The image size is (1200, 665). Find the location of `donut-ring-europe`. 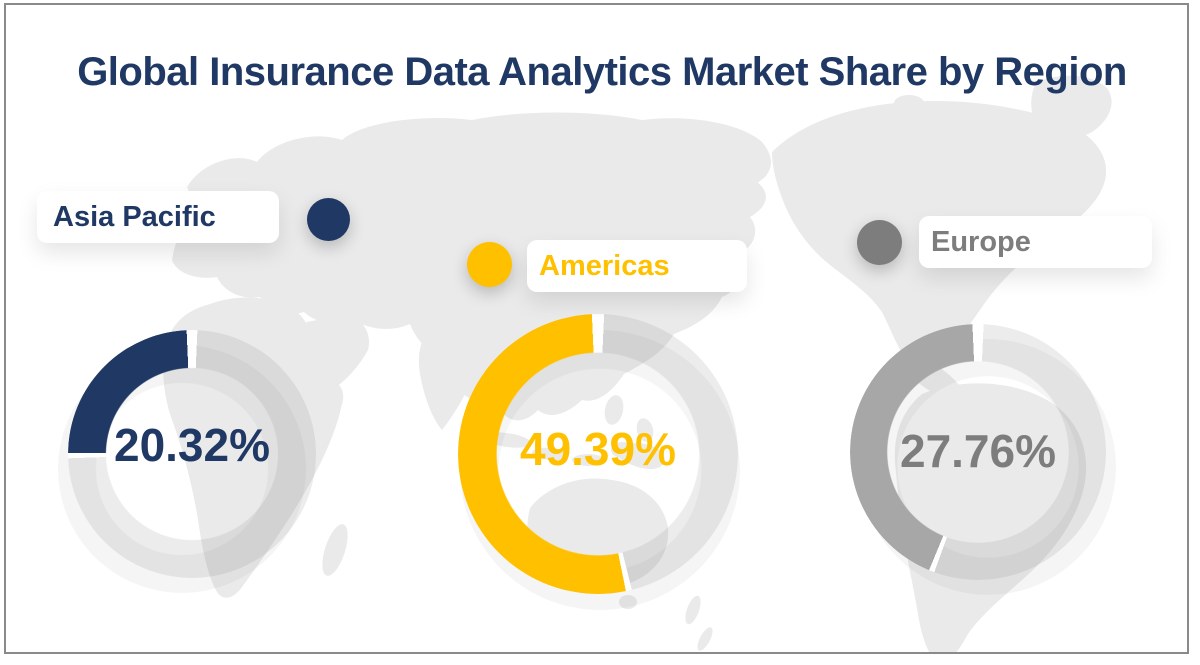

donut-ring-europe is located at coordinates (978, 452).